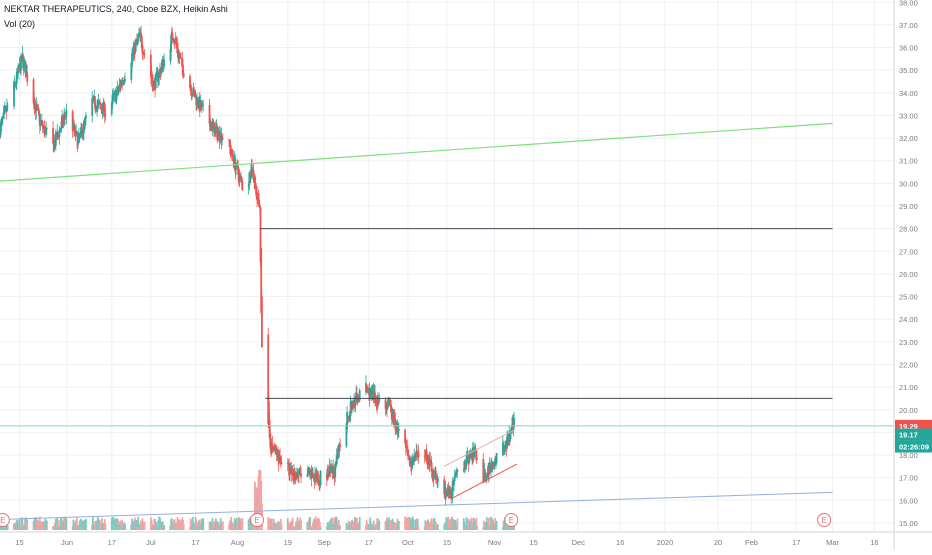  Describe the element at coordinates (913, 446) in the screenshot. I see `countdown-label-bg` at that location.